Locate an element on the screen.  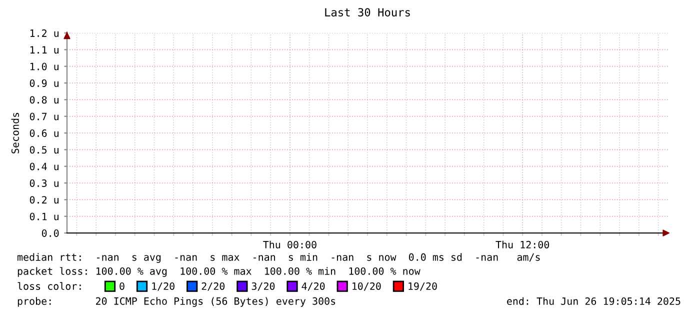
legend-label: 4/20 is located at coordinates (313, 286).